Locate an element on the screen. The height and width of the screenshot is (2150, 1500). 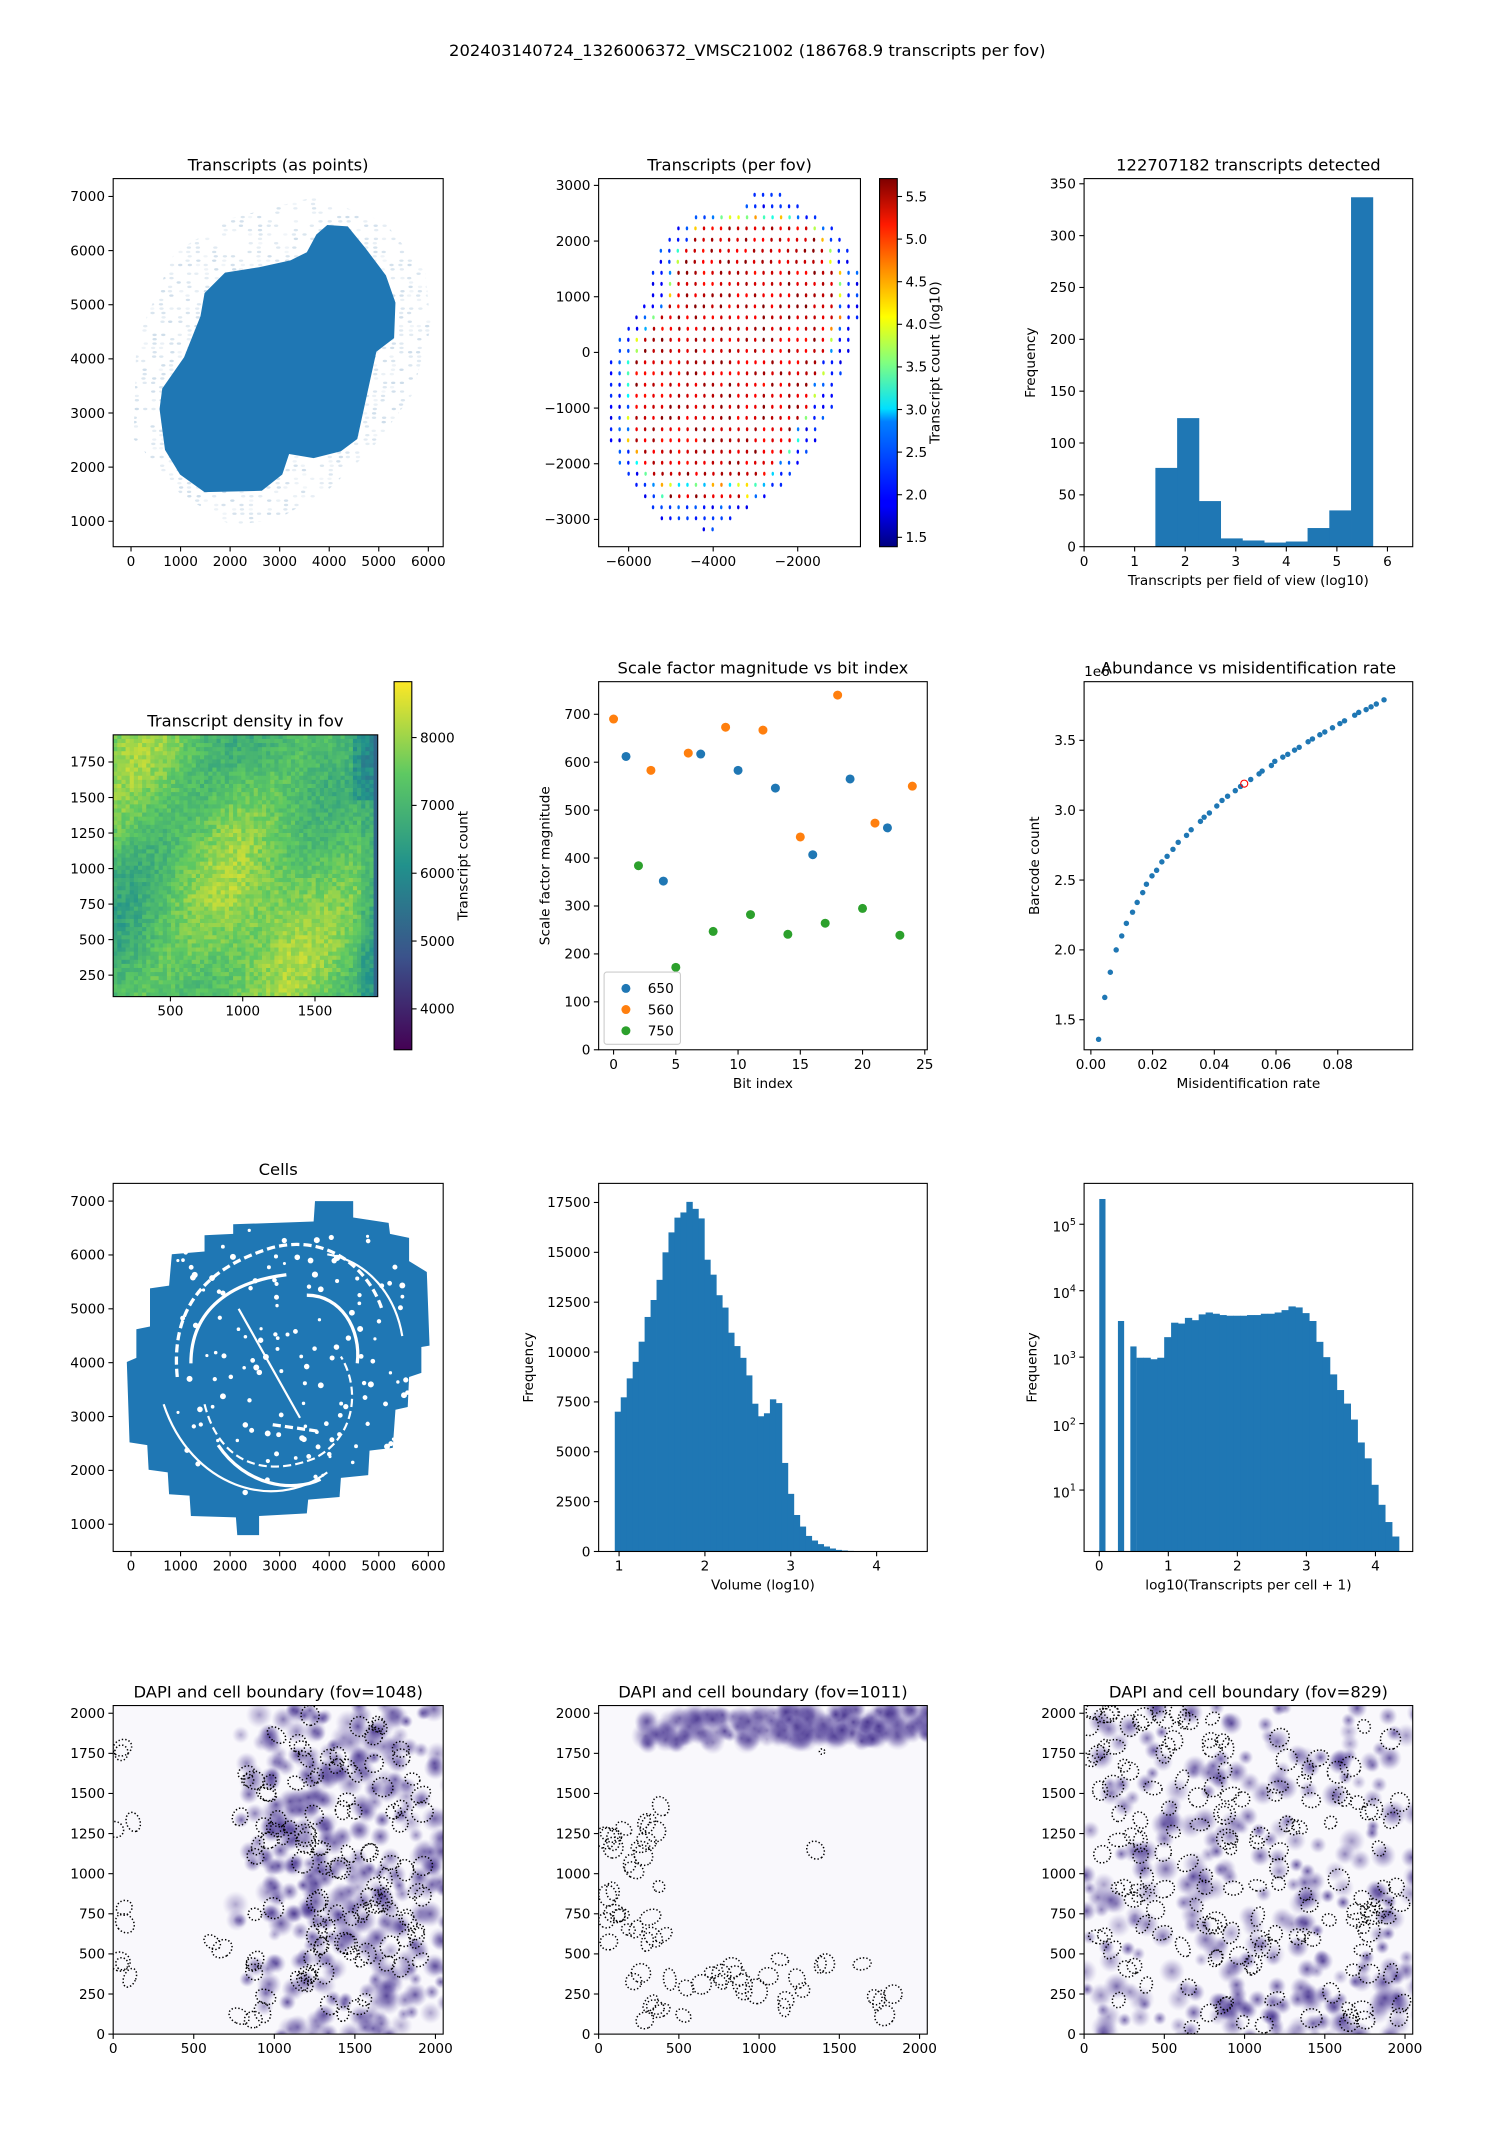
y-tick-label: 1000 is located at coordinates (87, 869).